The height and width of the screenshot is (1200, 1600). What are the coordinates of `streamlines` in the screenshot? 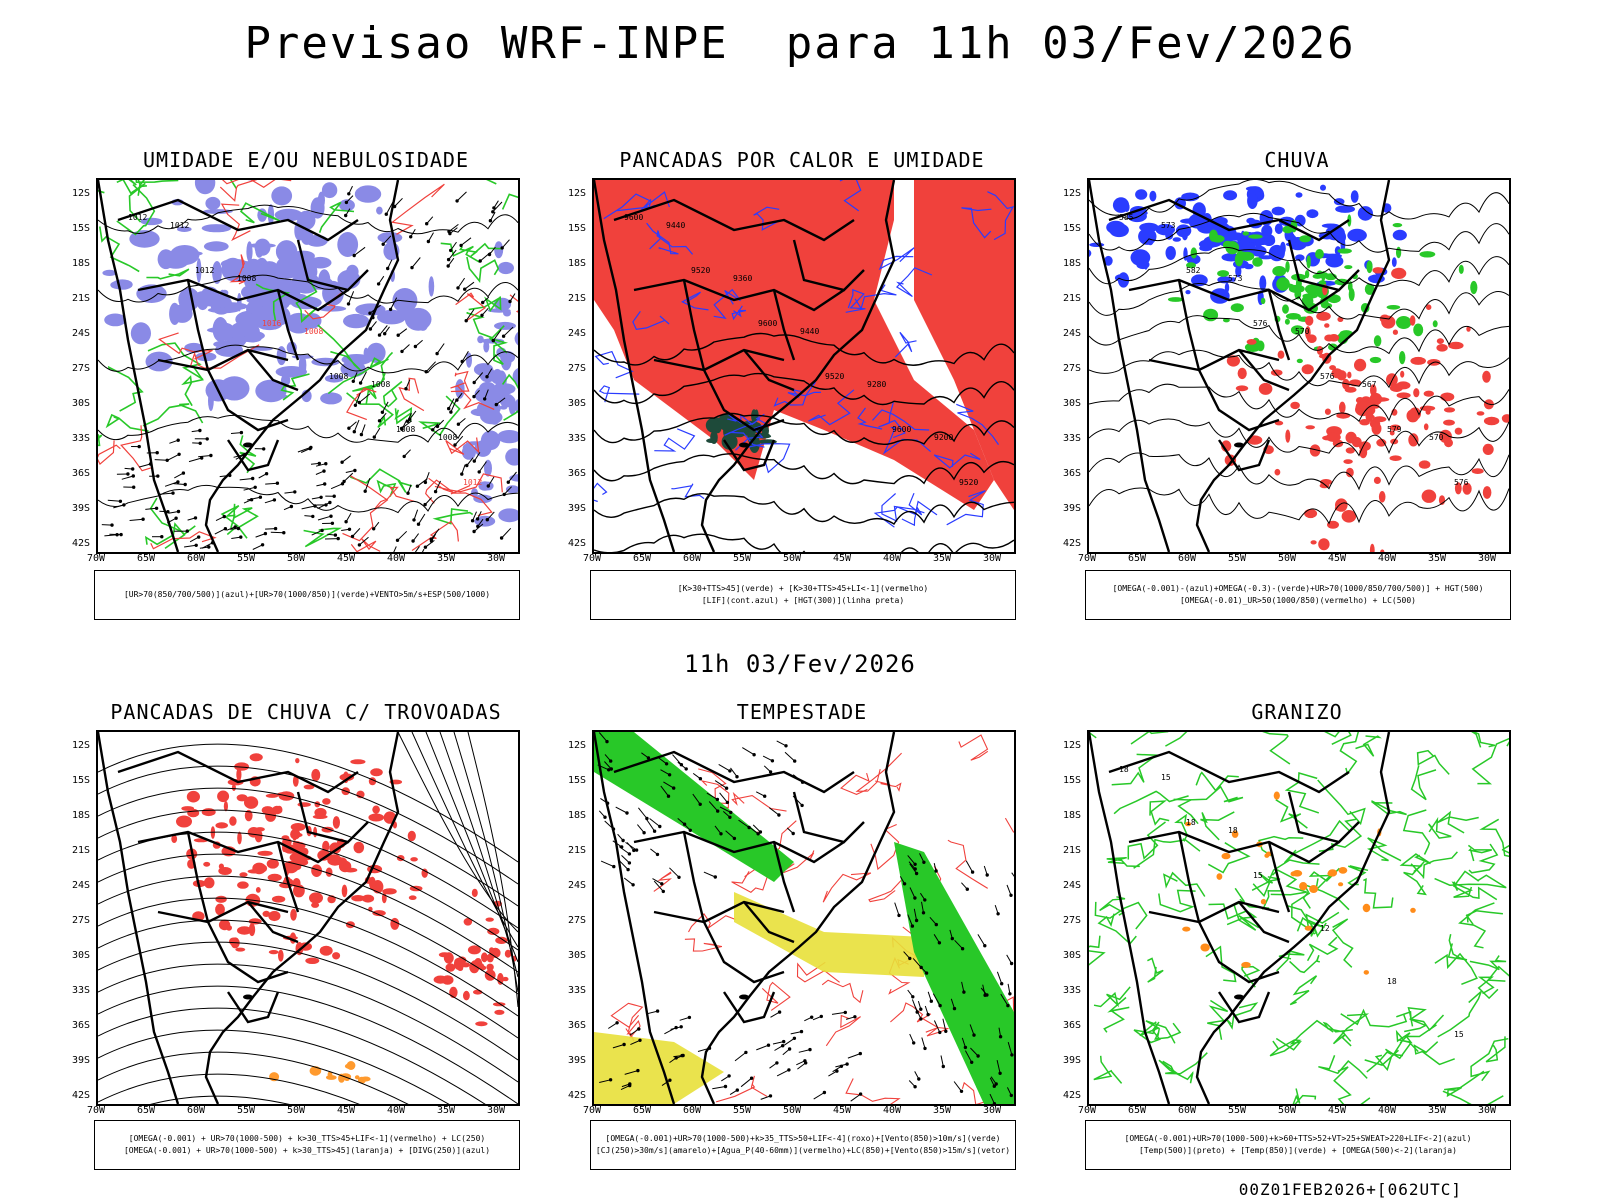 It's located at (308, 918).